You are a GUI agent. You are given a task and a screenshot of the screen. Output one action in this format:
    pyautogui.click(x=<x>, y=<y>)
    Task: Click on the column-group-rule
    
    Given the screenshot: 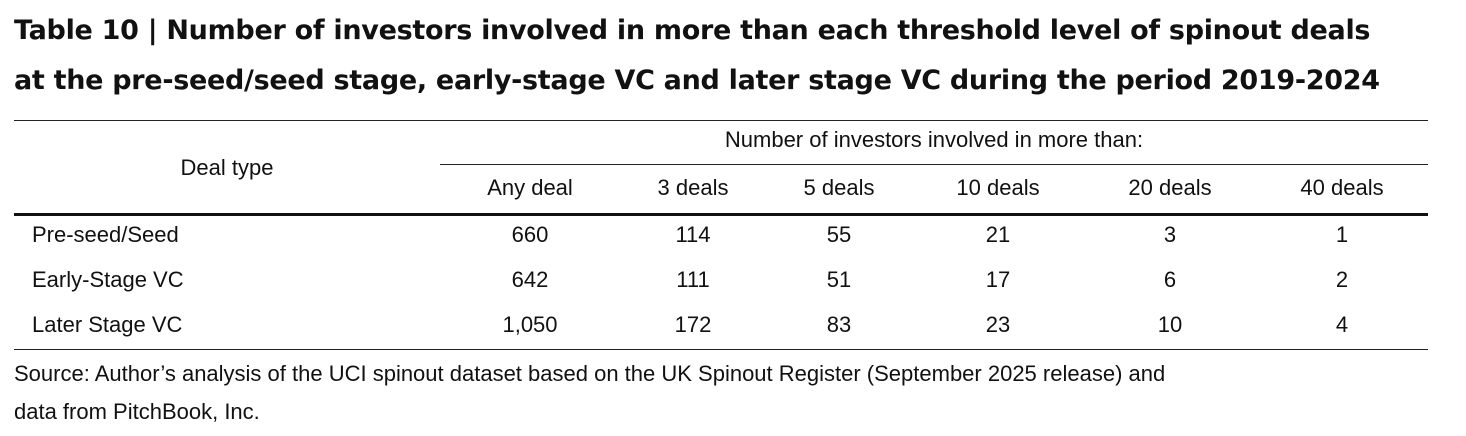 What is the action you would take?
    pyautogui.click(x=934, y=164)
    